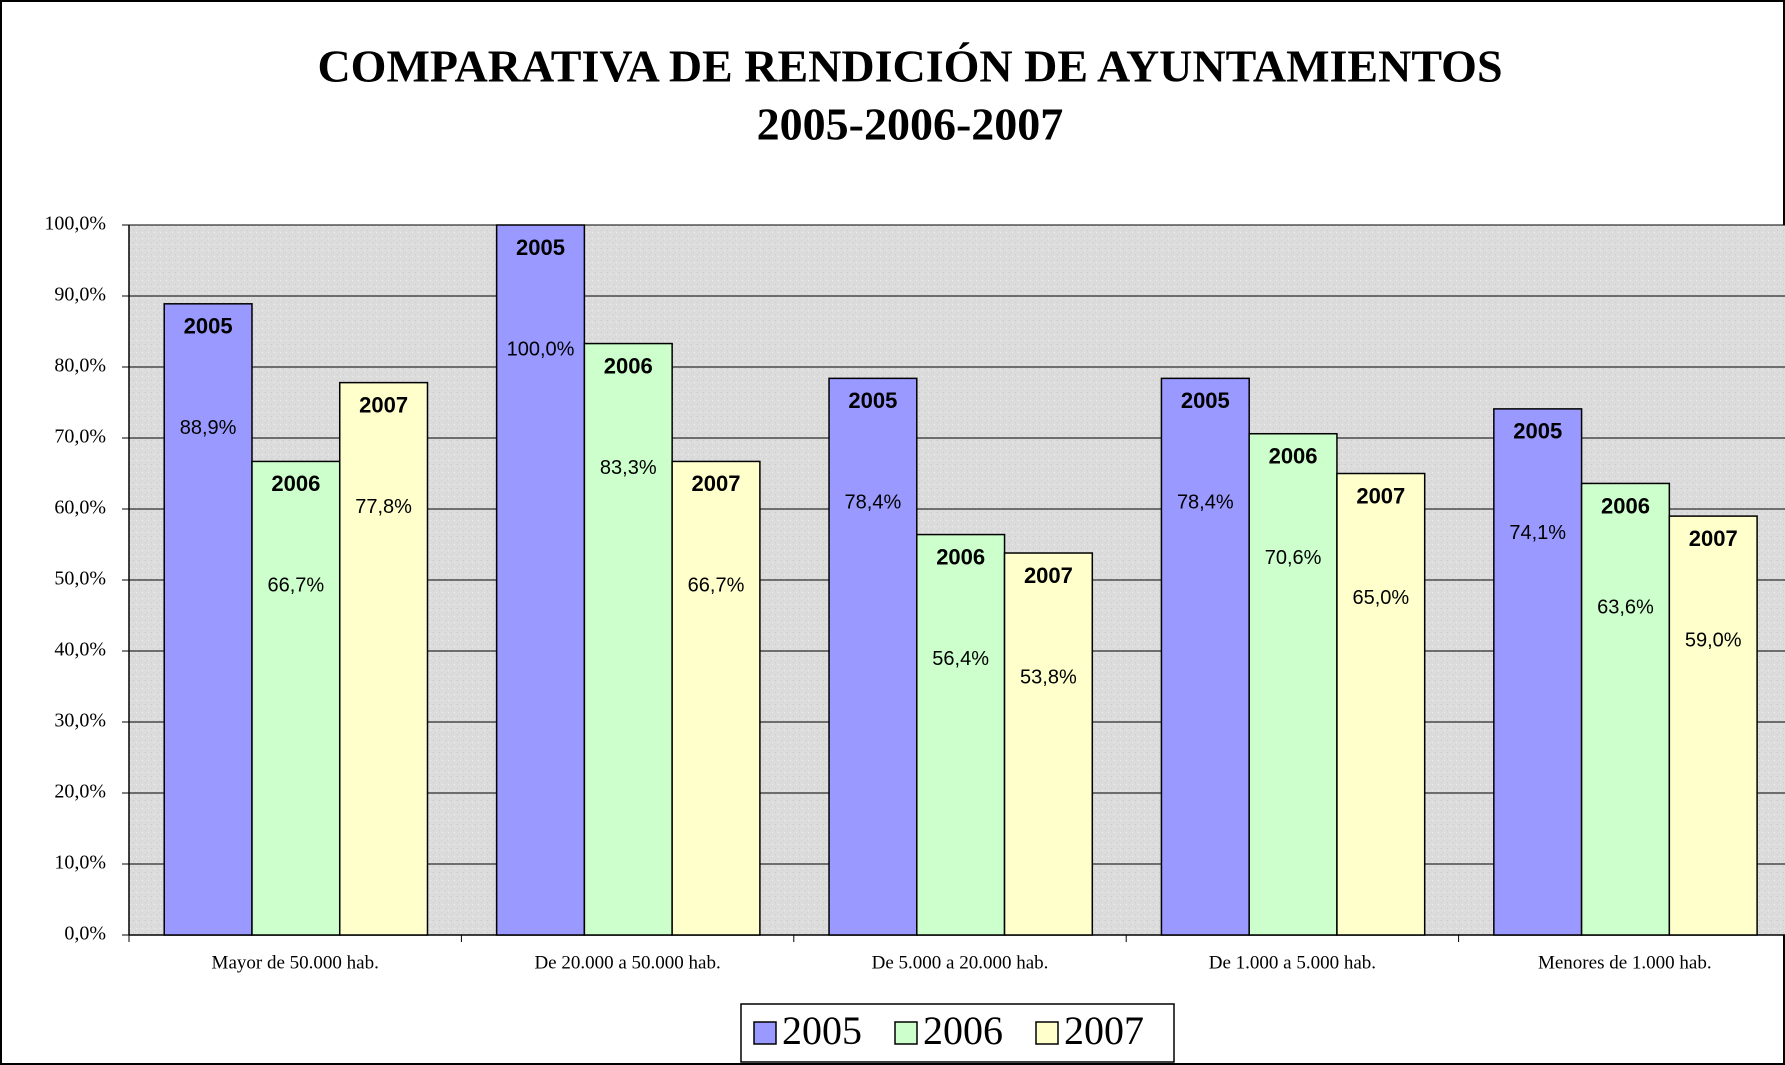 The image size is (1785, 1065). What do you see at coordinates (383, 507) in the screenshot?
I see `data-label: 77,8%` at bounding box center [383, 507].